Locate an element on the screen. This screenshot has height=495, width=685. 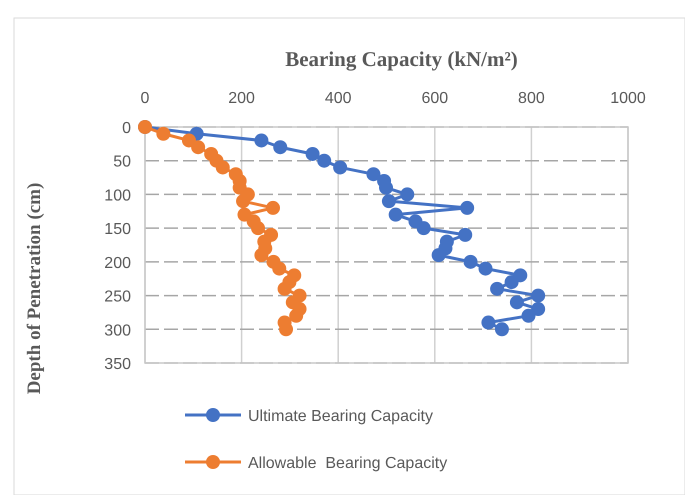
y-tick-label: 350 is located at coordinates (118, 364).